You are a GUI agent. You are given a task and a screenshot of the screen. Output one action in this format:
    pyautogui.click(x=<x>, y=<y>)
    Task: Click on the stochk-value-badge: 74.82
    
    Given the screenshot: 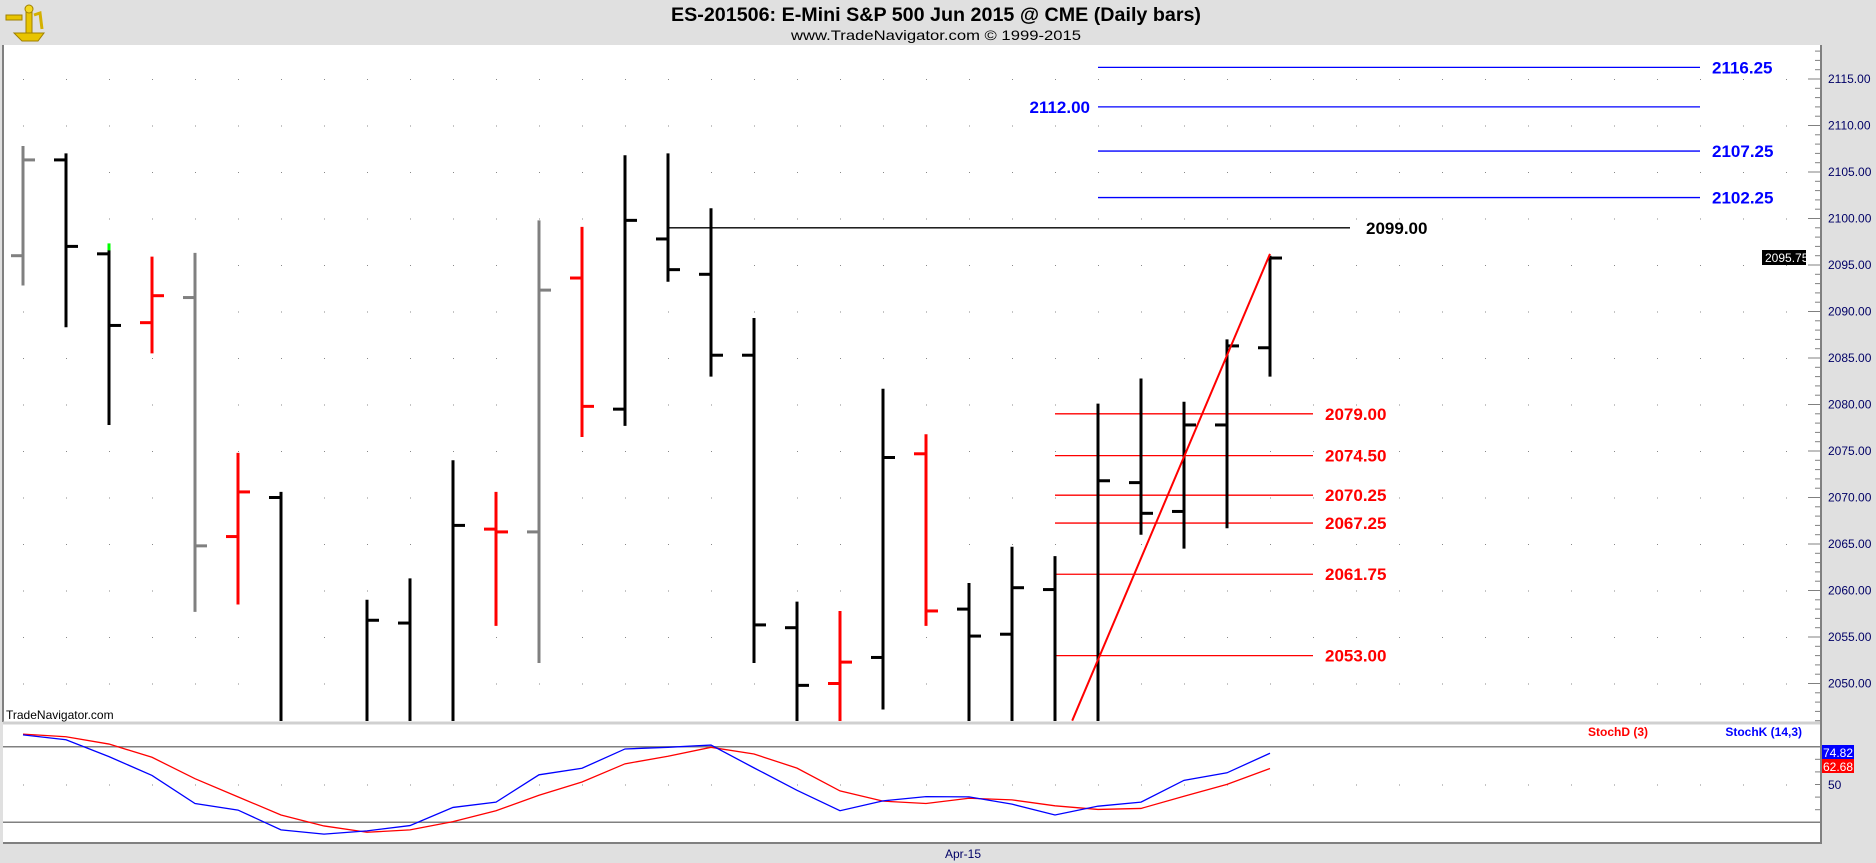 What is the action you would take?
    pyautogui.click(x=1838, y=752)
    